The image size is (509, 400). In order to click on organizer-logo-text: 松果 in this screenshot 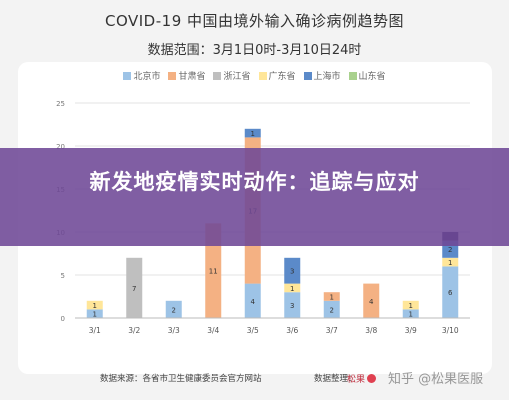, I will do `click(356, 380)`.